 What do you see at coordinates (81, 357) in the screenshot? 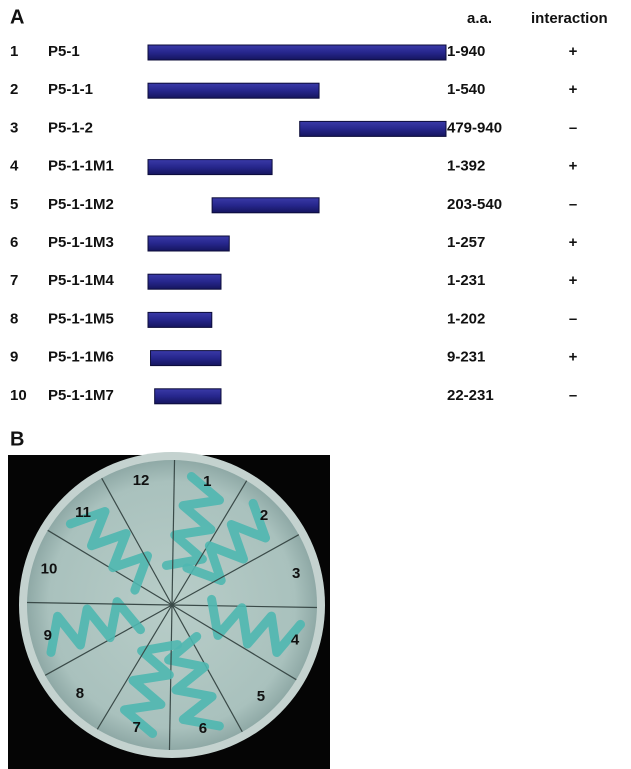
I see `construct-name: P5-1-1M6` at bounding box center [81, 357].